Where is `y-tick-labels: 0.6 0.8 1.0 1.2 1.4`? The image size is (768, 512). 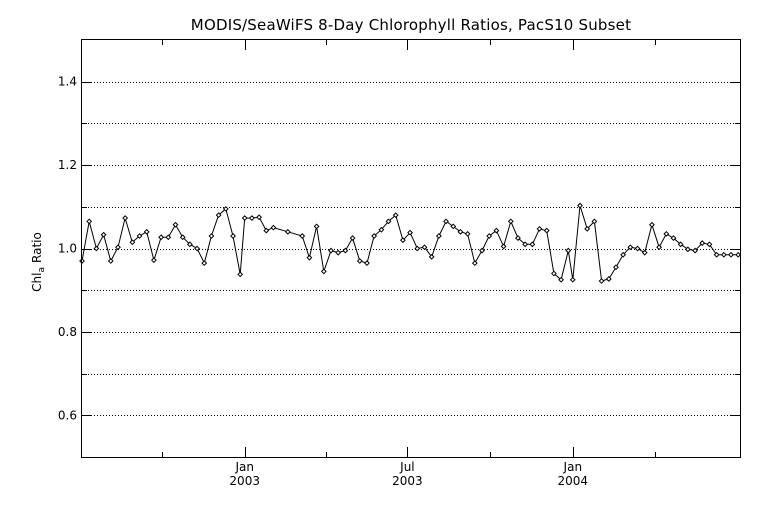
y-tick-labels: 0.6 0.8 1.0 1.2 1.4 is located at coordinates (67, 249).